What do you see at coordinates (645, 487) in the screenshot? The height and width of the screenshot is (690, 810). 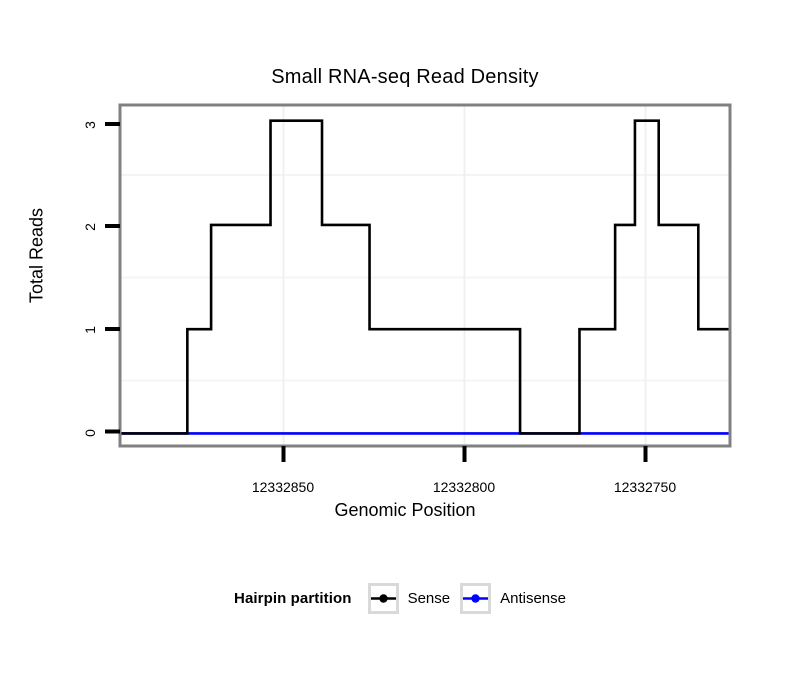 I see `x-tick-label-12332750: 12332750` at bounding box center [645, 487].